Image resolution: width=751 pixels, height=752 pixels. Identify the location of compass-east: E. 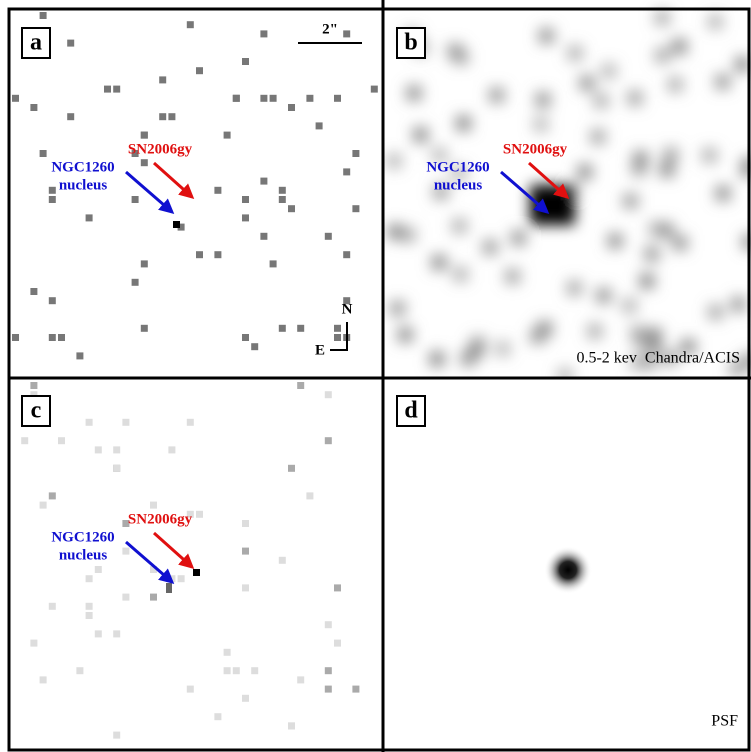
(320, 350).